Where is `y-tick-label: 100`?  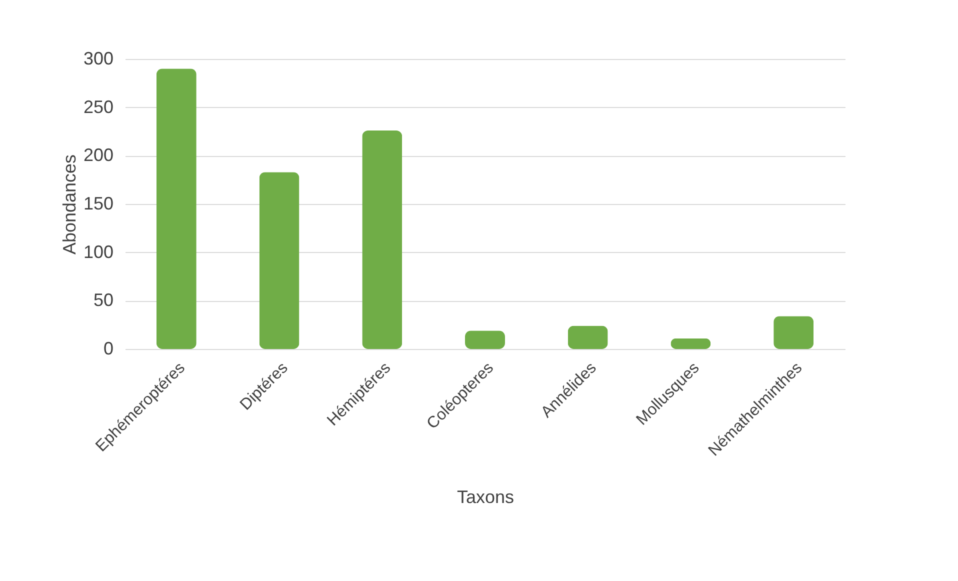
y-tick-label: 100 is located at coordinates (98, 252).